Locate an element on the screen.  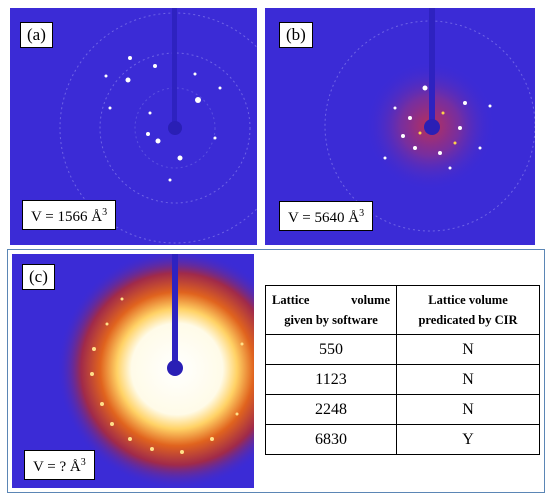
header-software-word1: Lattice is located at coordinates (291, 300).